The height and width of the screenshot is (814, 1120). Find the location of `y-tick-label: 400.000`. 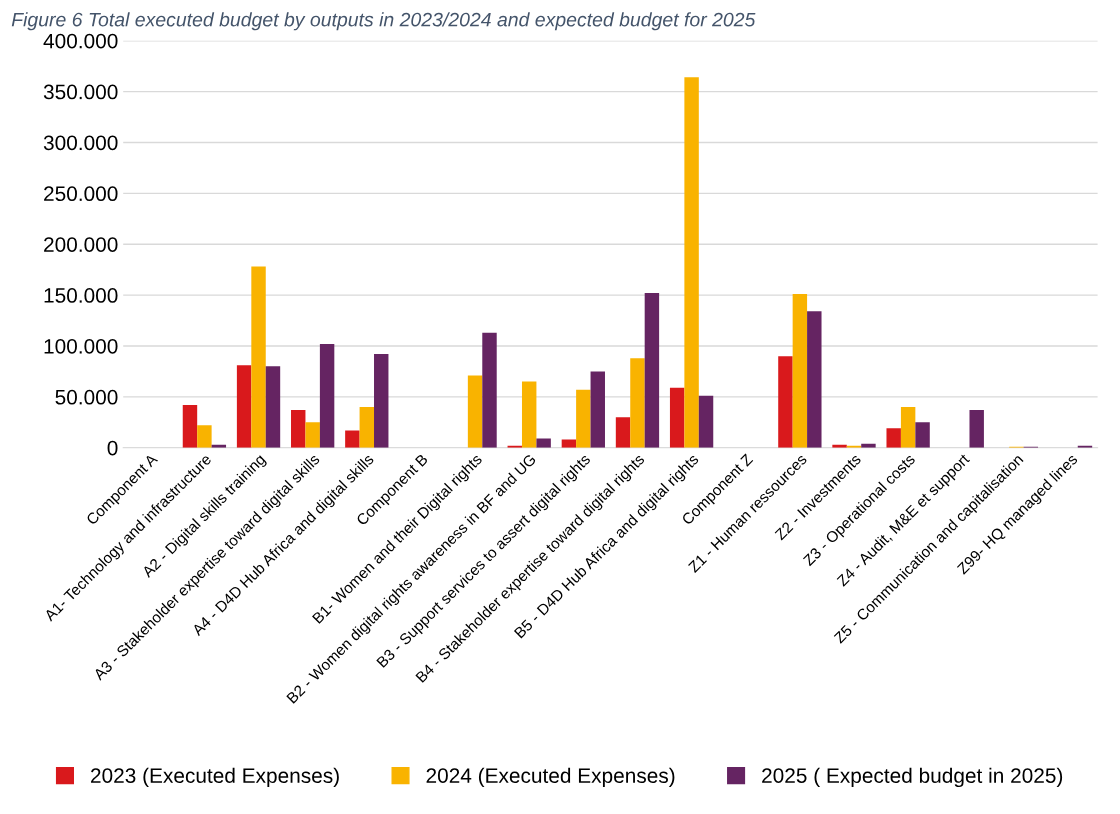

y-tick-label: 400.000 is located at coordinates (80, 41).